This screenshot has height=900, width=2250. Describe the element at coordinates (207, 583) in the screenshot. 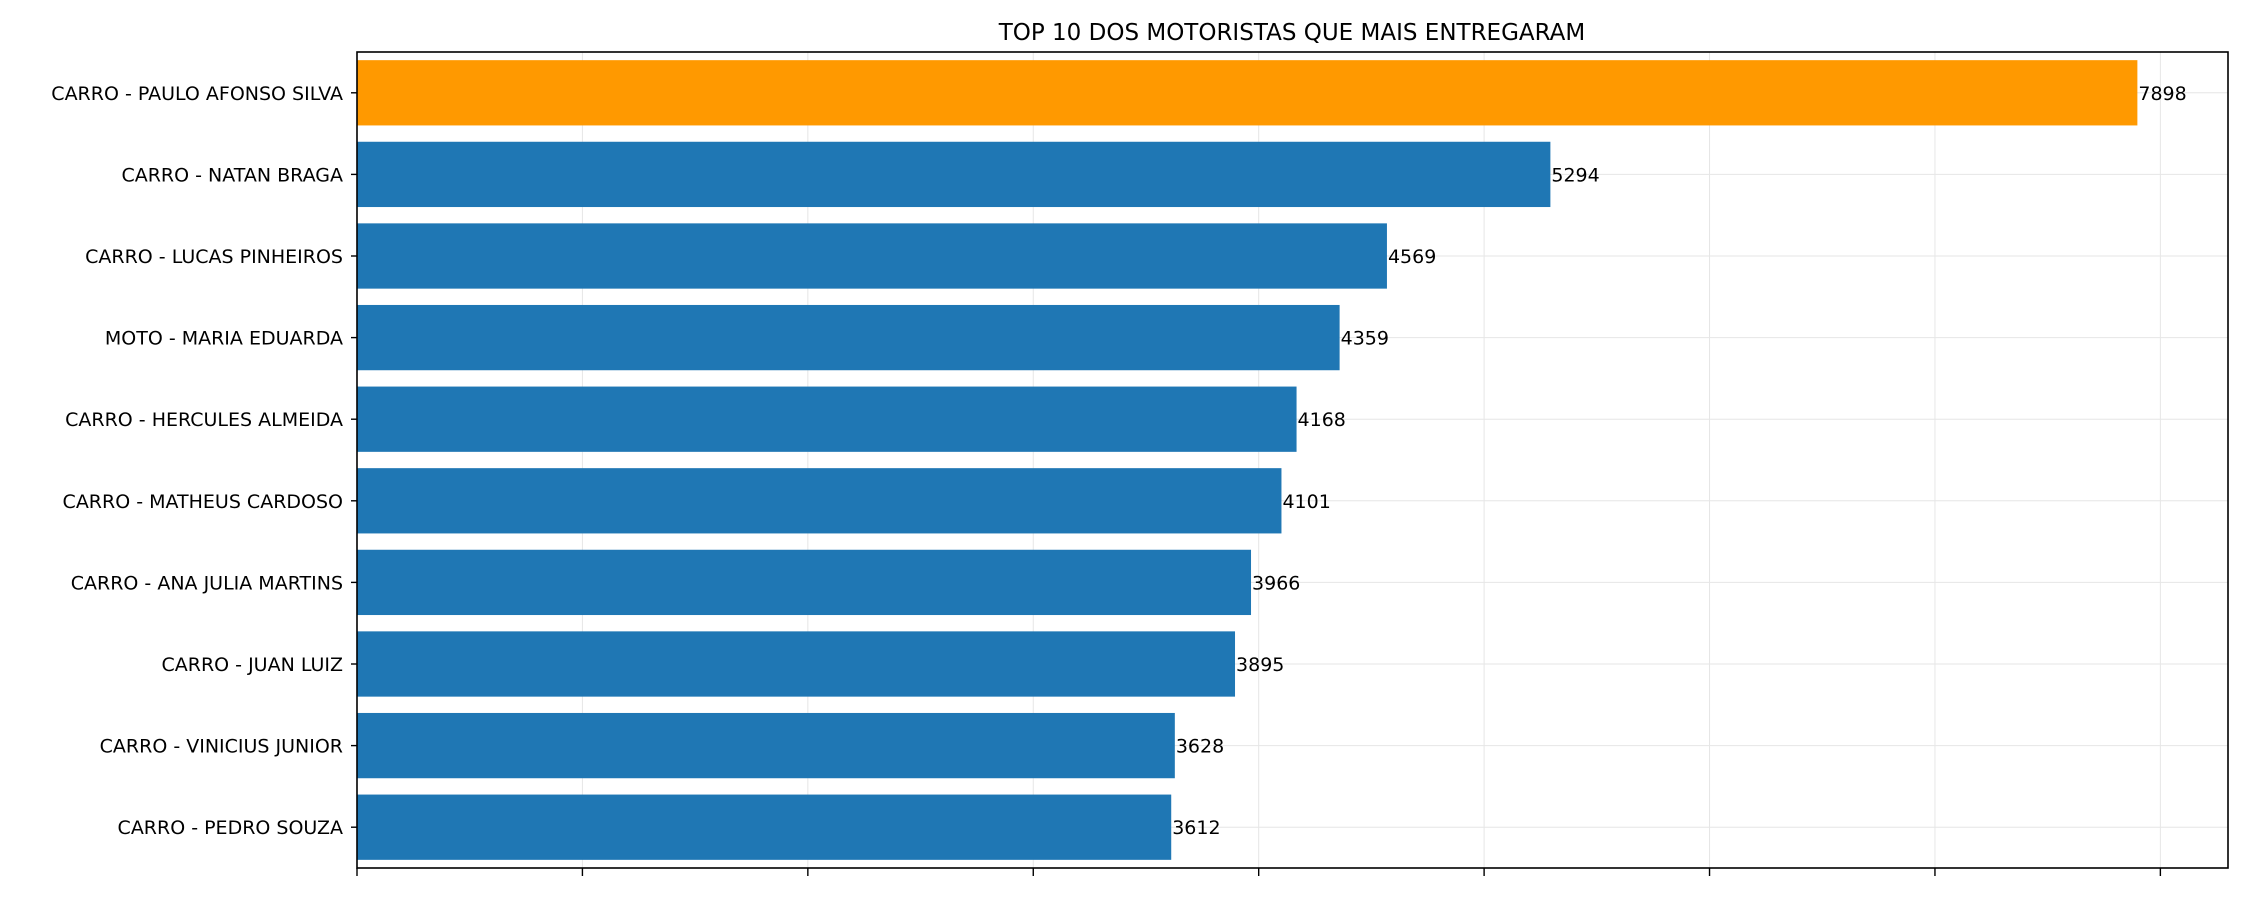

I see `category-label-6: CARRO - ANA JULIA MARTINS` at that location.